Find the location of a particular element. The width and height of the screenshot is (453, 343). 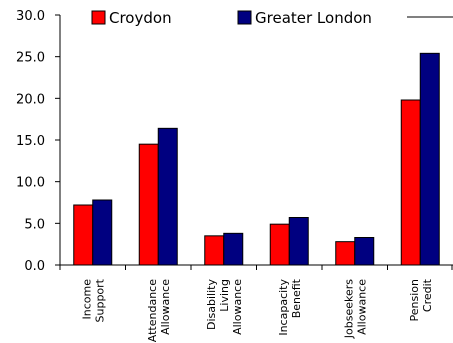

x-category-label-line: Support is located at coordinates (99, 300).